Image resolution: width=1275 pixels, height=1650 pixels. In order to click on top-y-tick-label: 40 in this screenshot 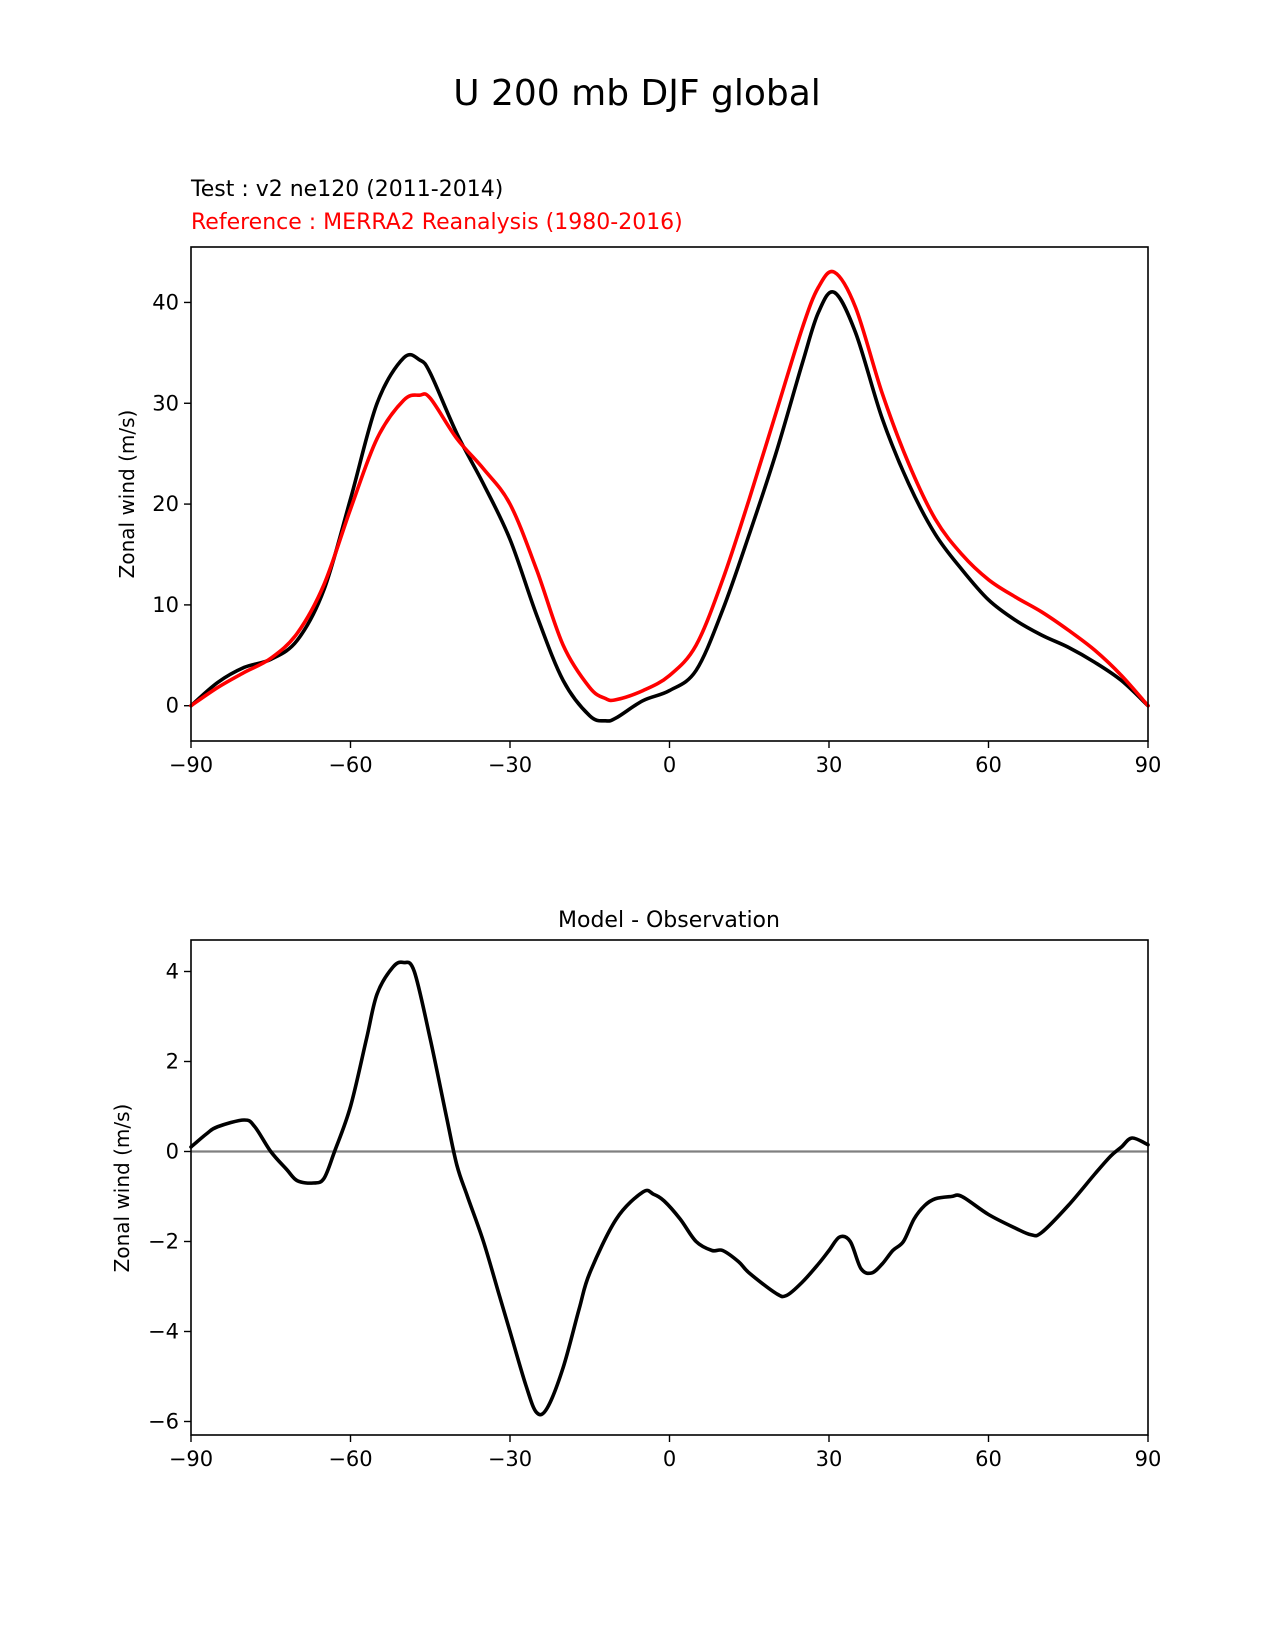, I will do `click(165, 302)`.